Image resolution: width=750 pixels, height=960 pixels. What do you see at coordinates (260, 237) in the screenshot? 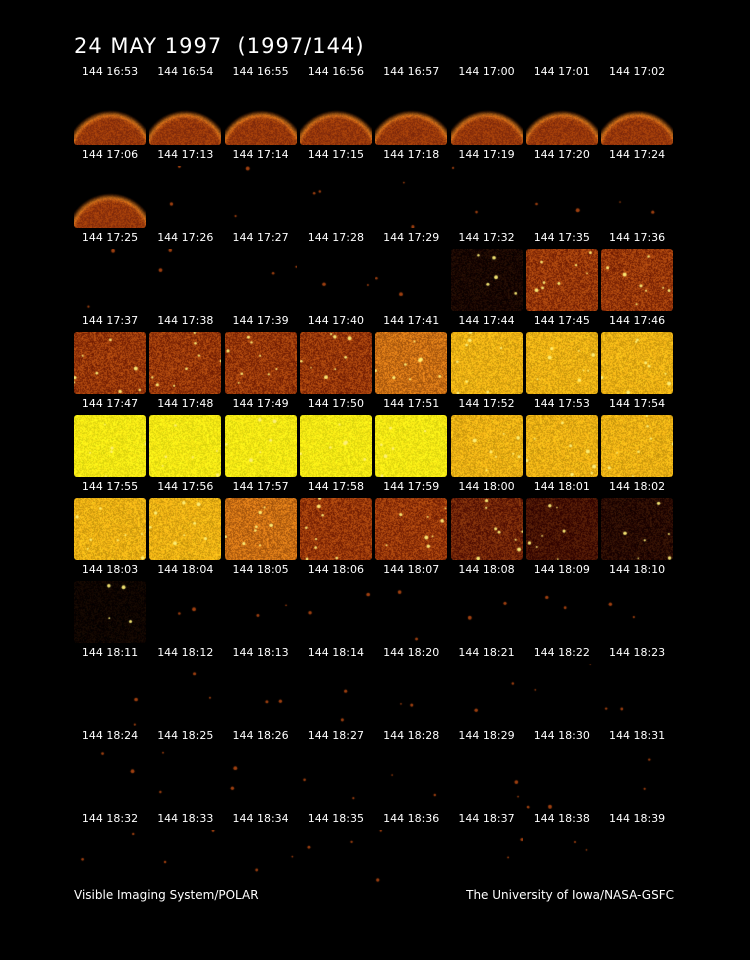
I see `frame-timestamp: 144 17:27` at bounding box center [260, 237].